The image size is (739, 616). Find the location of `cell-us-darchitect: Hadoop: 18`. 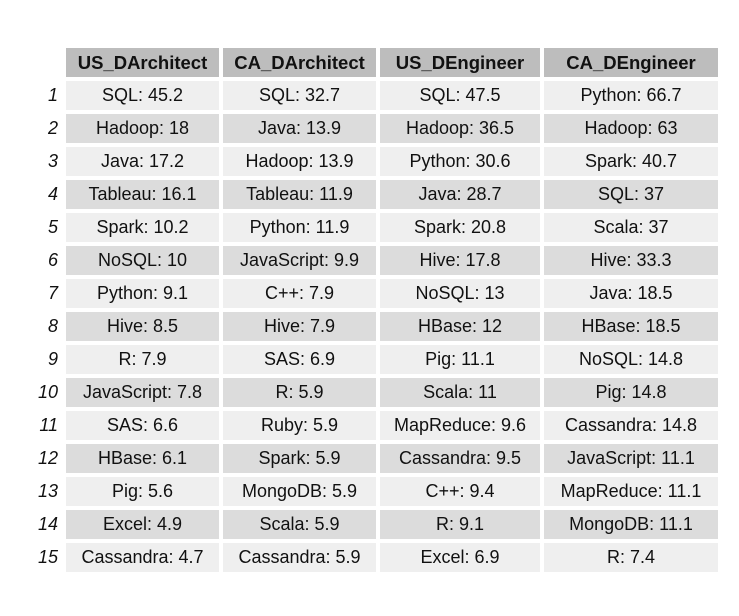

cell-us-darchitect: Hadoop: 18 is located at coordinates (142, 128).